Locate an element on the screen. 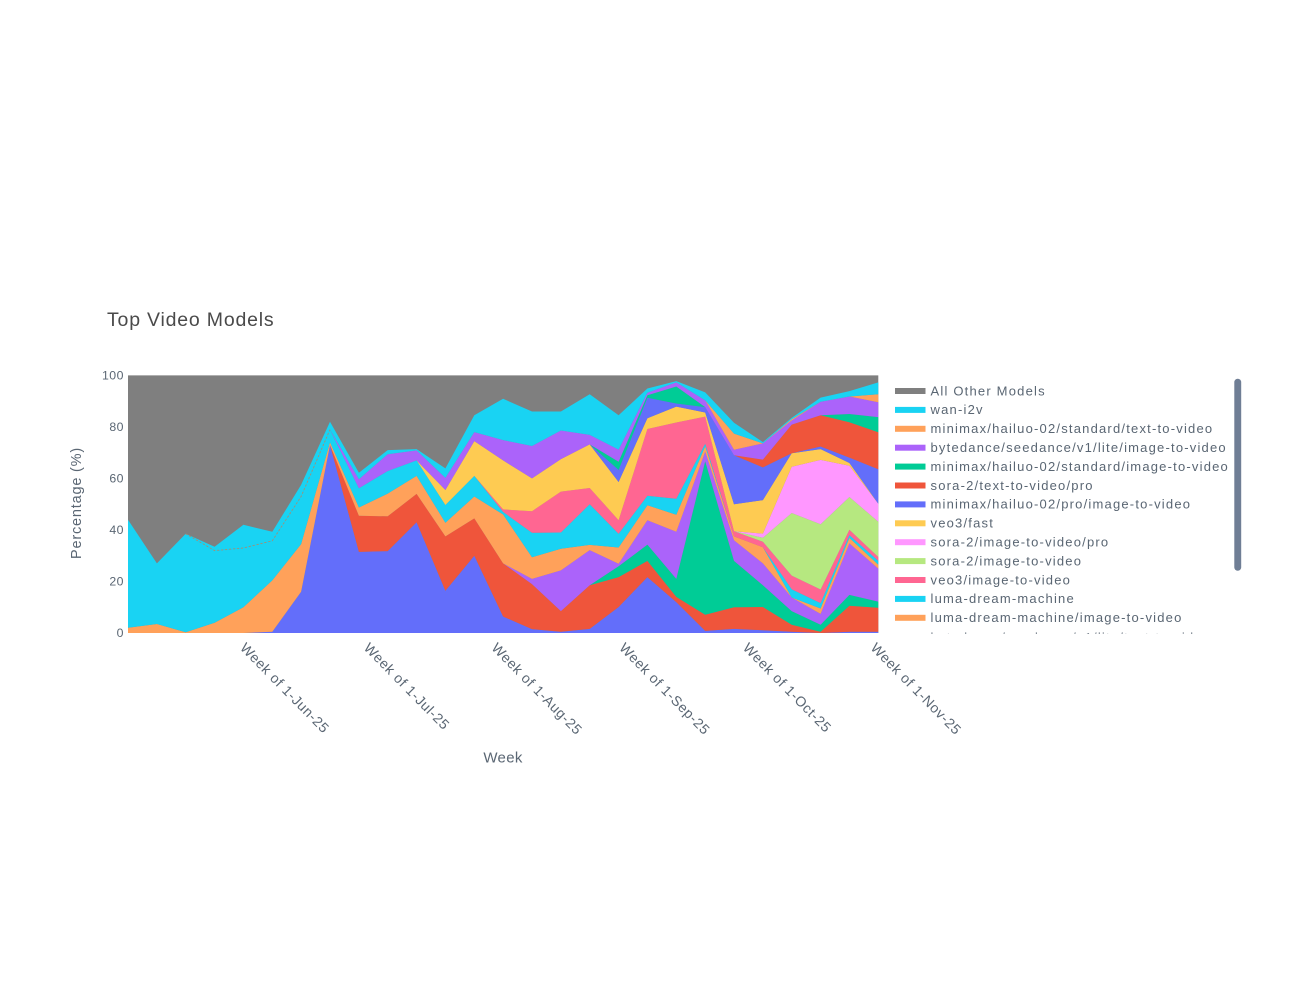  svg-text:minimax/hailuo-02/standard/tex: minimax/hailuo-02/standard/text-to-video is located at coordinates (1072, 428).